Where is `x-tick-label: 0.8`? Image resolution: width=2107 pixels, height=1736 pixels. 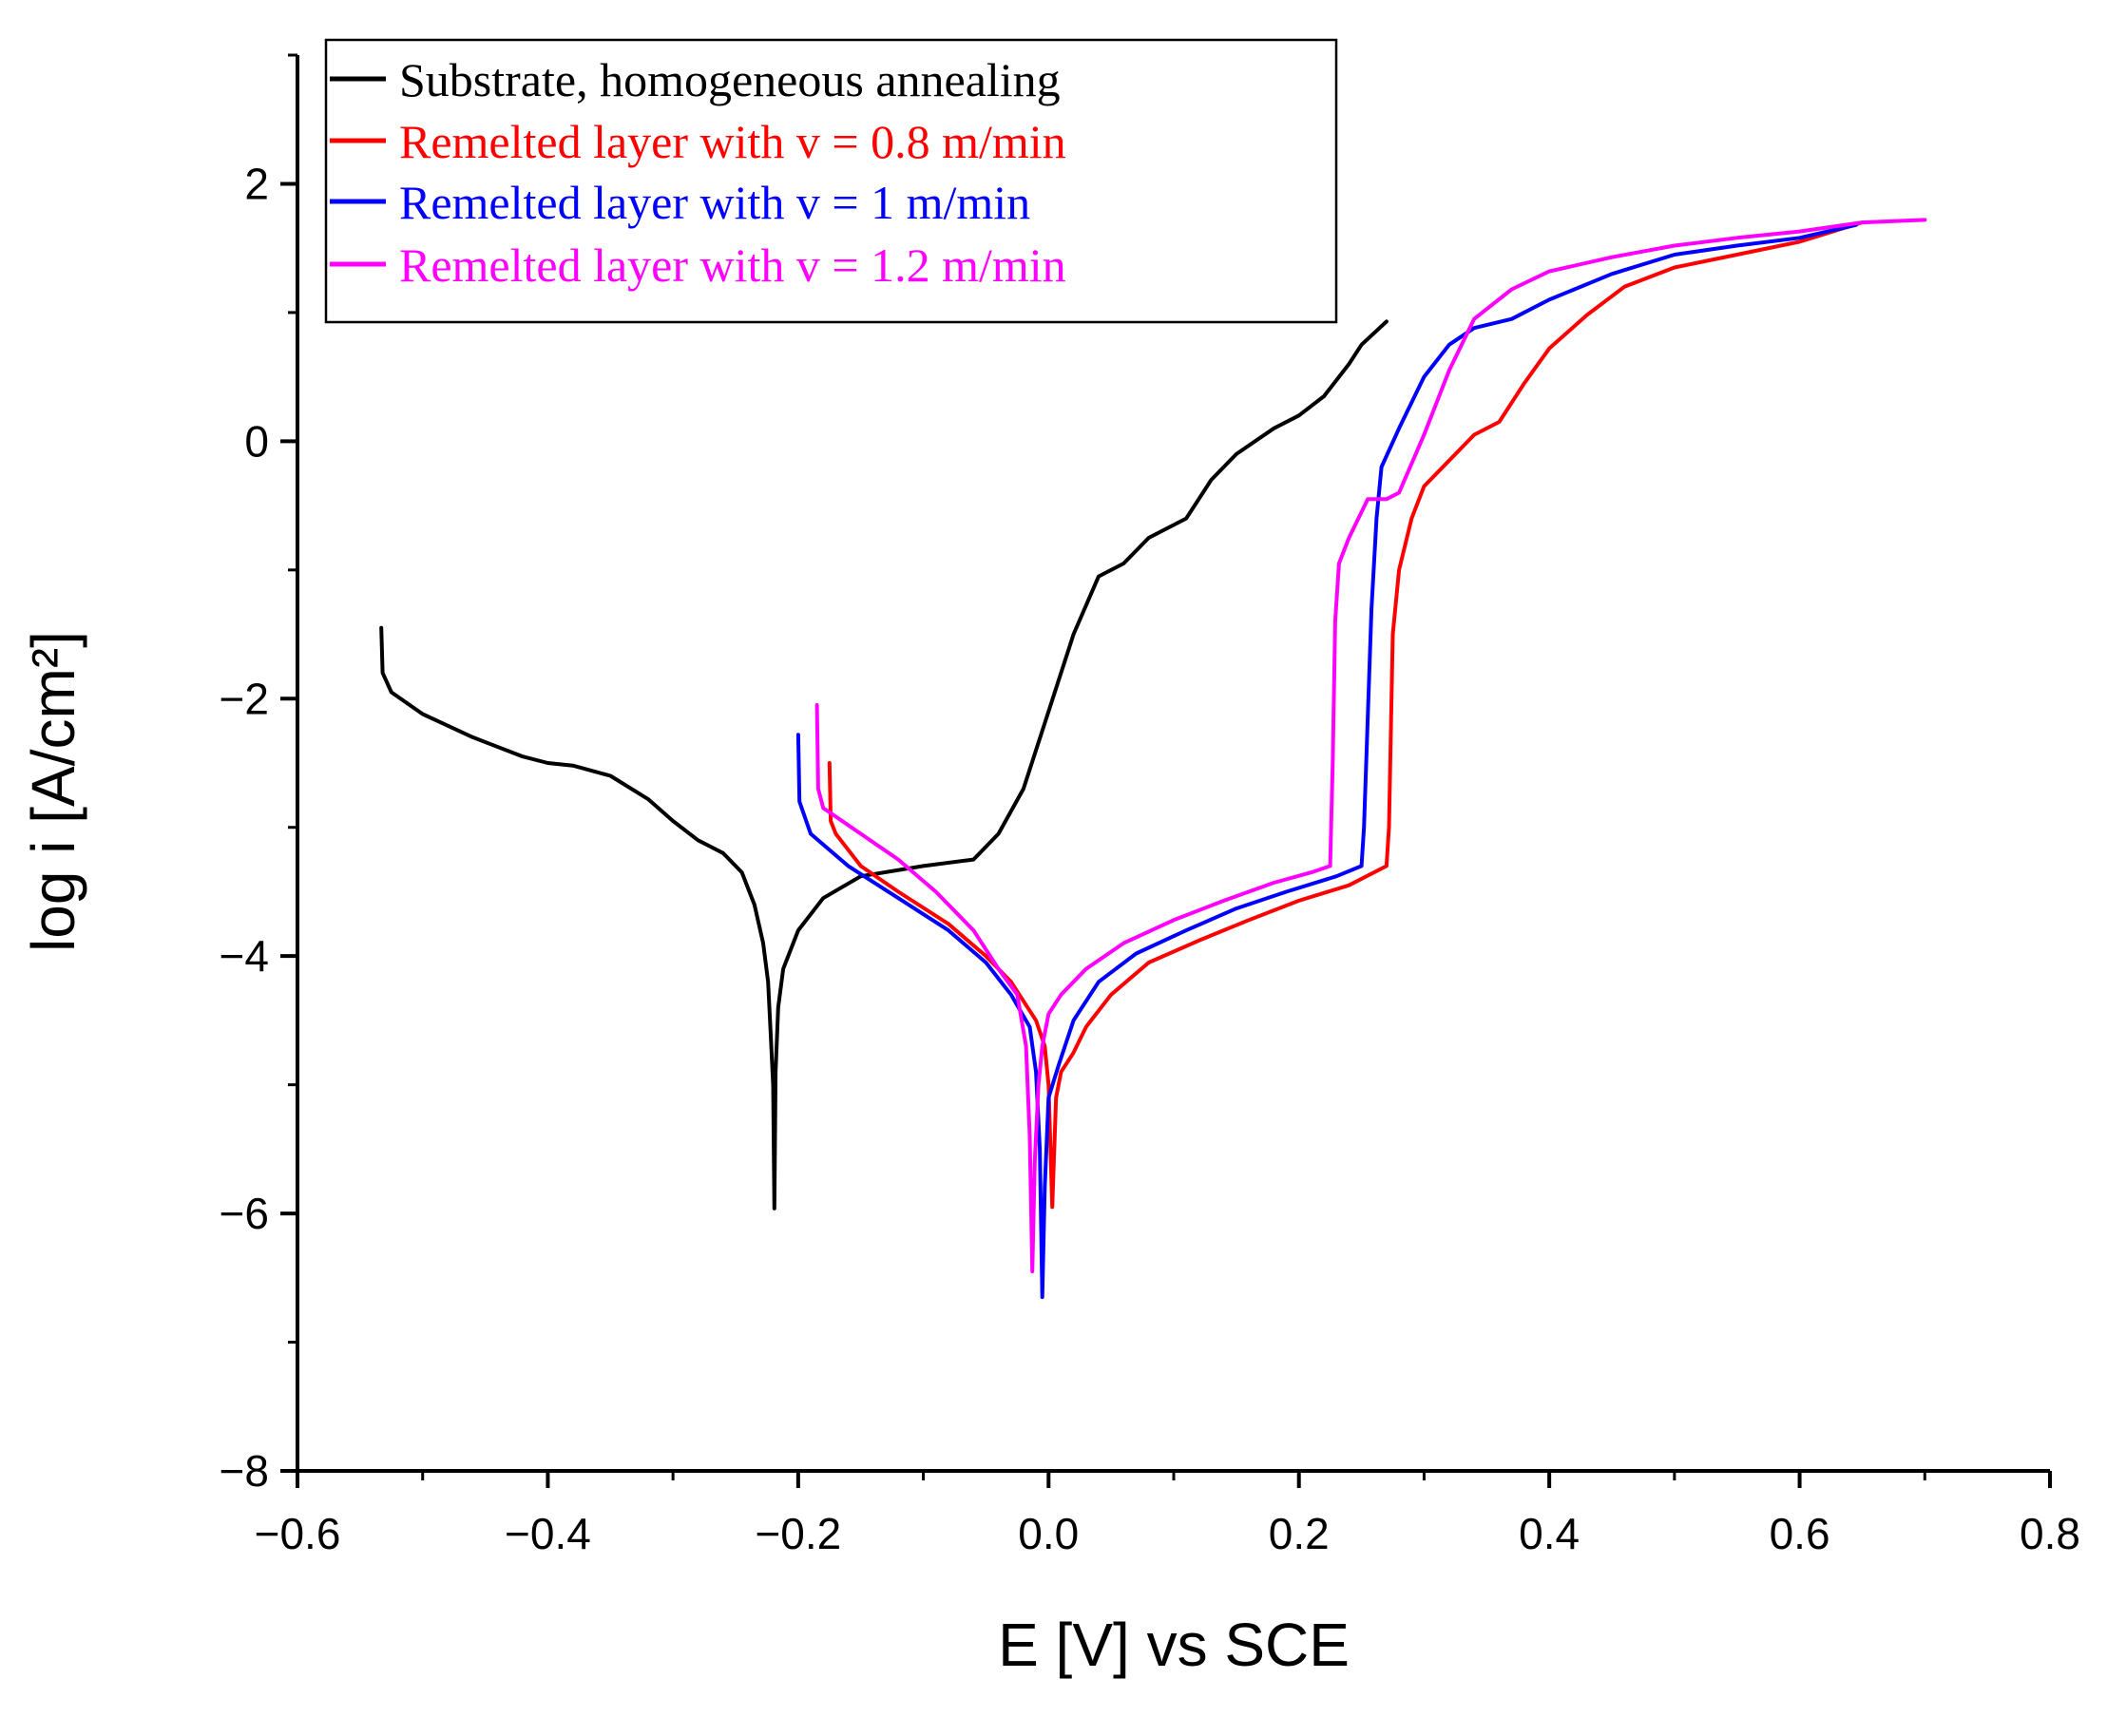
x-tick-label: 0.8 is located at coordinates (2050, 1534).